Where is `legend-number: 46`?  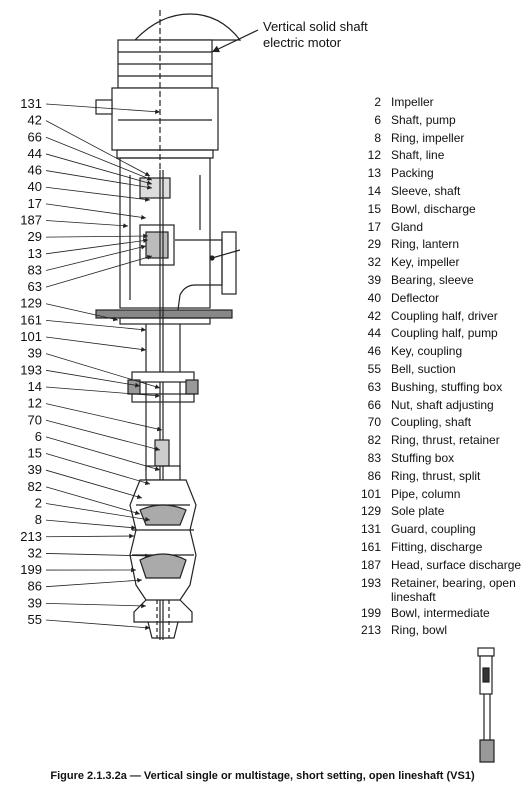 legend-number: 46 is located at coordinates (374, 351).